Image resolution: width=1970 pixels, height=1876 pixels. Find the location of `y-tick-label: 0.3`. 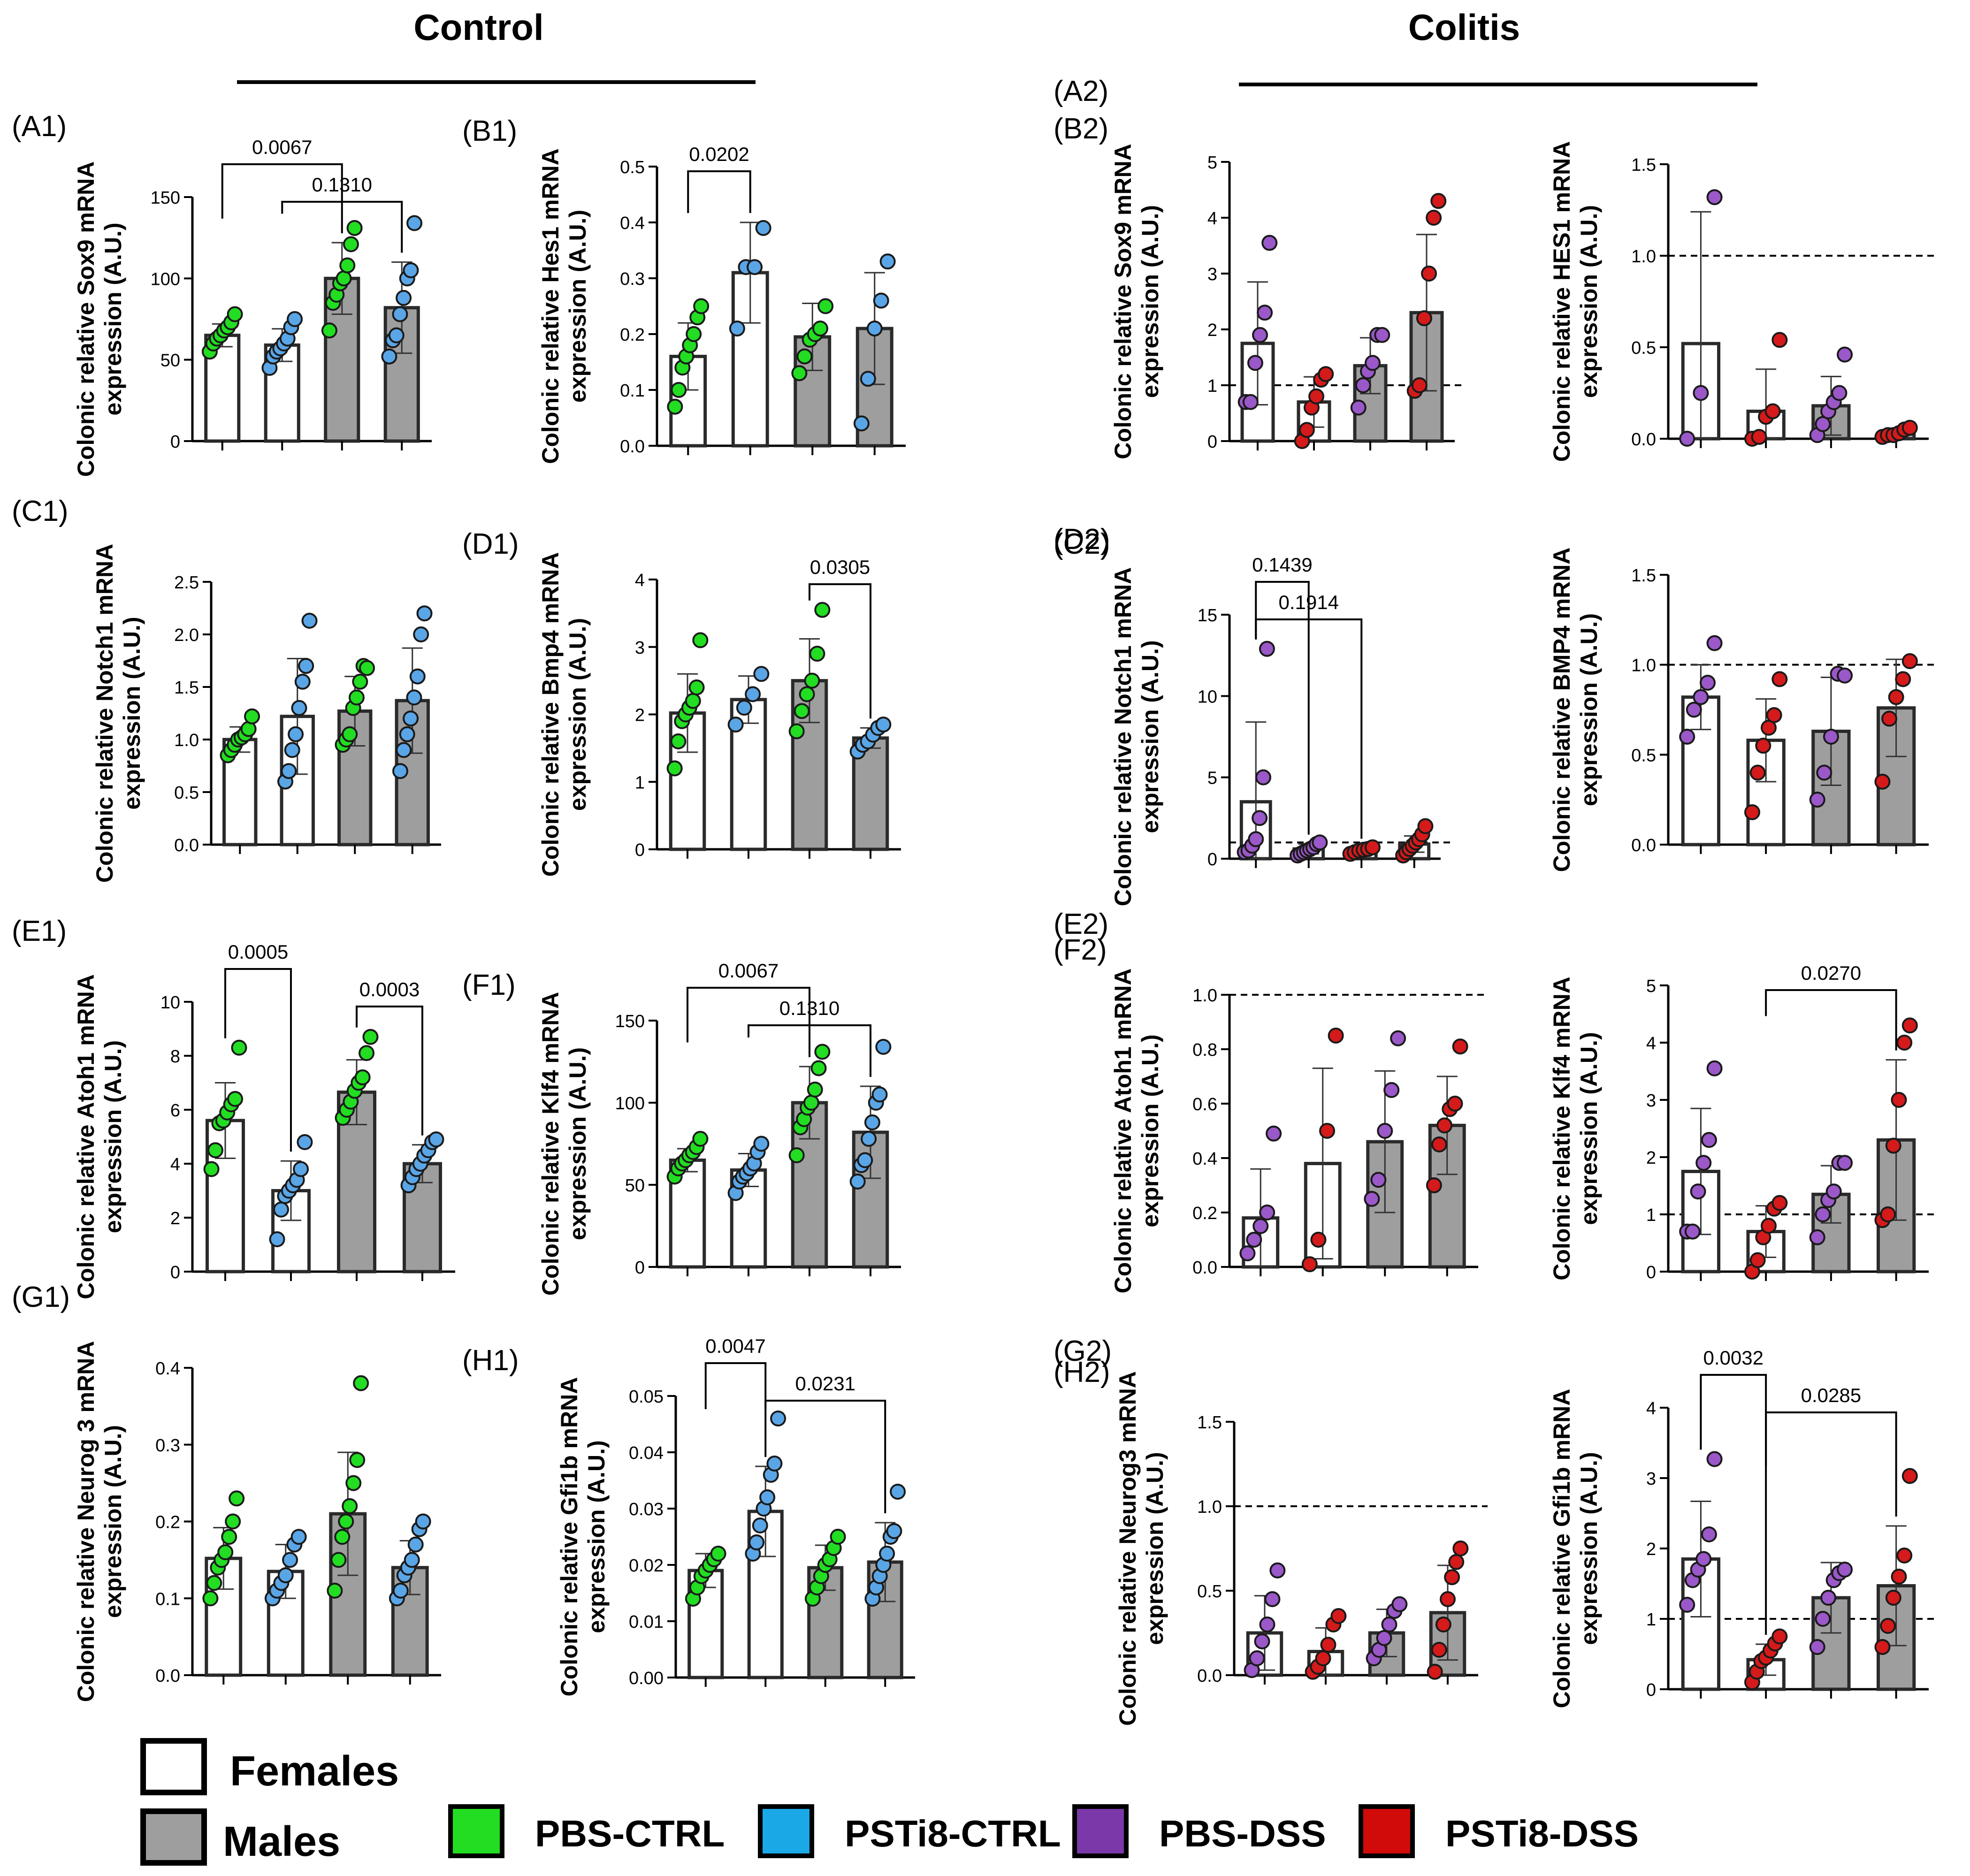

y-tick-label: 0.3 is located at coordinates (632, 279).